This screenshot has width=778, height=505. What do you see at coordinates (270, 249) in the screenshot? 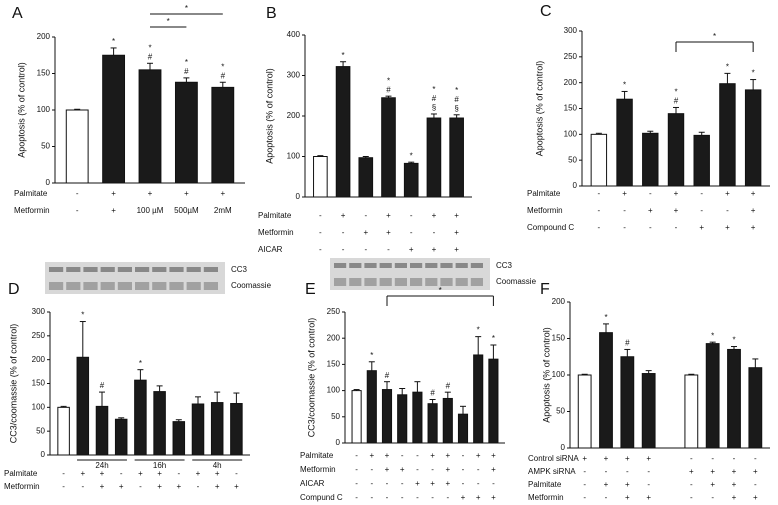
I see `row-label: AICAR` at bounding box center [270, 249].